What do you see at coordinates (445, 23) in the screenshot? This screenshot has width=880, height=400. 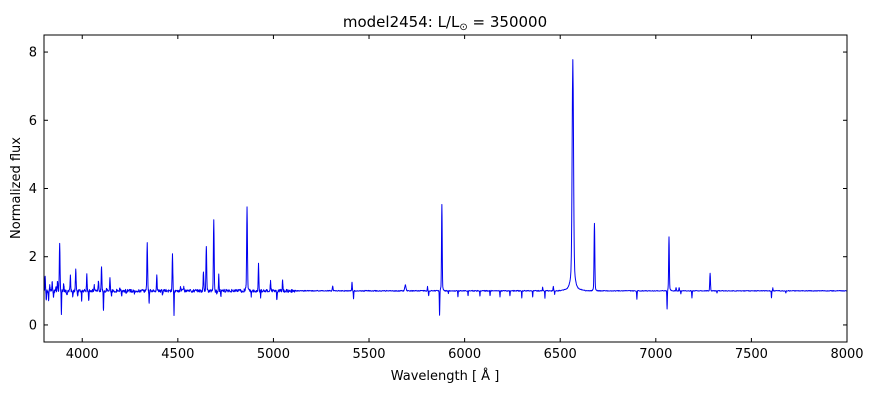 I see `plot-title: model2454: L/L⊙ = 350000` at bounding box center [445, 23].